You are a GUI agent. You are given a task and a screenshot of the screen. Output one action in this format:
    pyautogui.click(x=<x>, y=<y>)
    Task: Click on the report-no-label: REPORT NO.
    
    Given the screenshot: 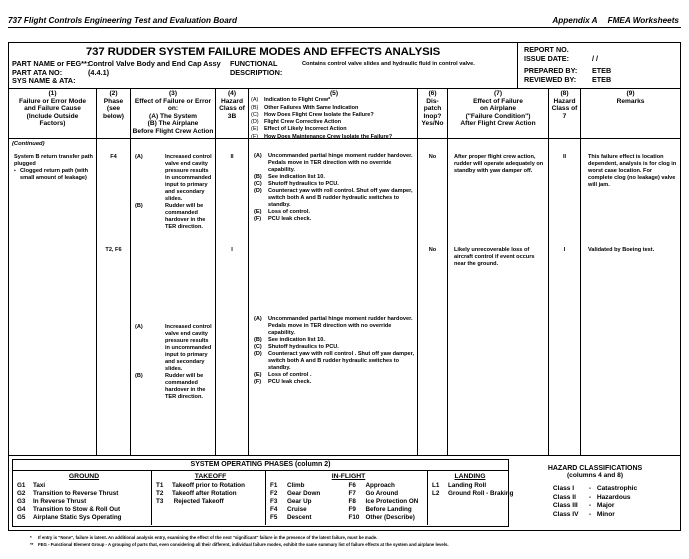 What is the action you would take?
    pyautogui.click(x=546, y=49)
    